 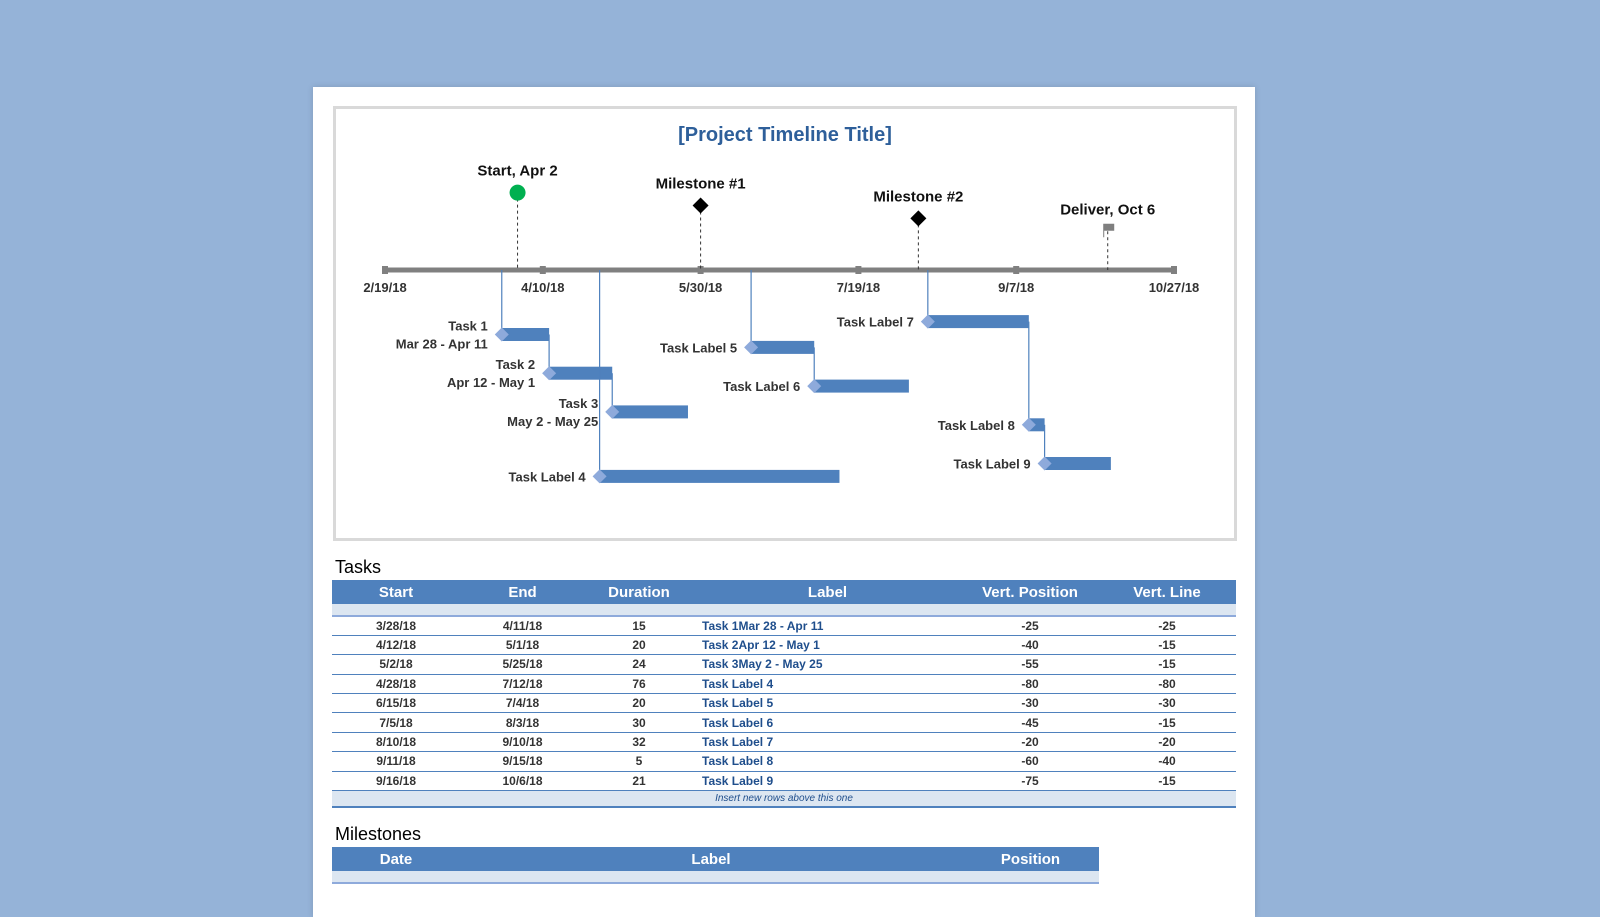 I want to click on table-cell: 7/5/18, so click(x=396, y=722).